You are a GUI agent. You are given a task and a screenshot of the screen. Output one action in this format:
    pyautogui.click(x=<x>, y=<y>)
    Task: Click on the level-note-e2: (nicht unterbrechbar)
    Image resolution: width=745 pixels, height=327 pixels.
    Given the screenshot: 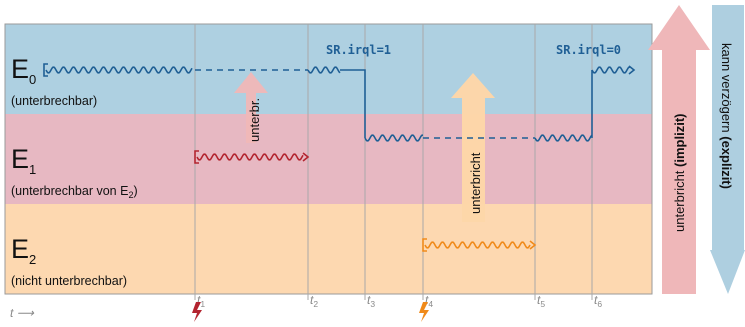 What is the action you would take?
    pyautogui.click(x=69, y=281)
    